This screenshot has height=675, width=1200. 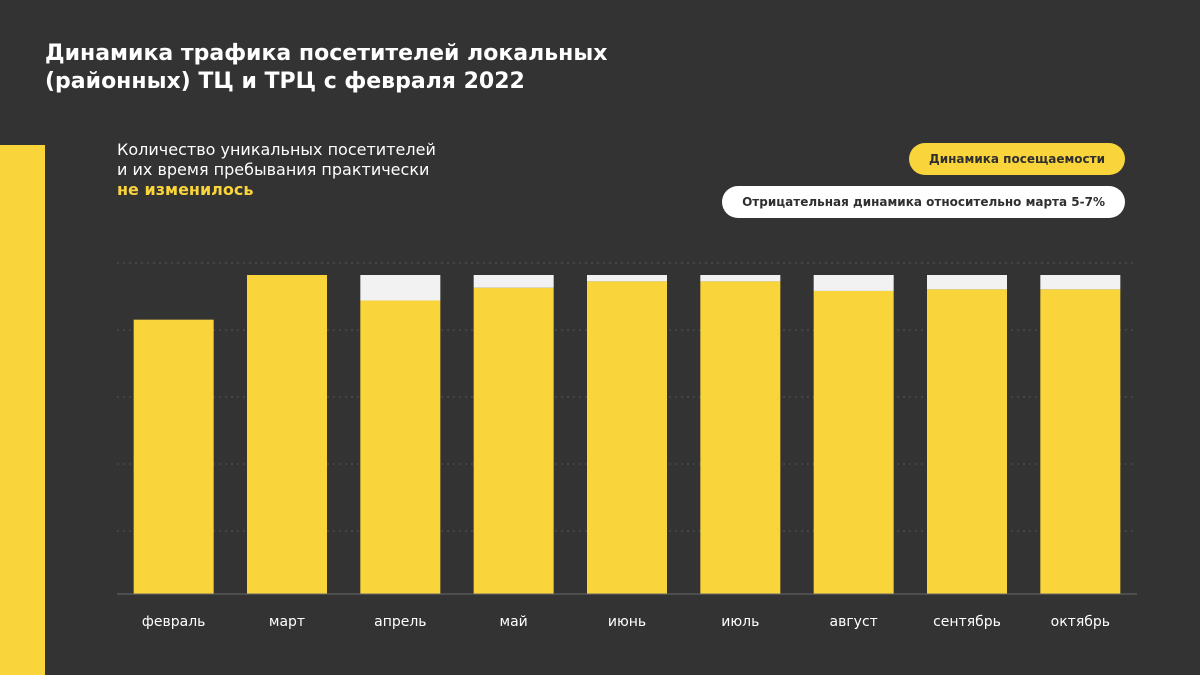 What do you see at coordinates (627, 622) in the screenshot?
I see `x-tick-label: июнь` at bounding box center [627, 622].